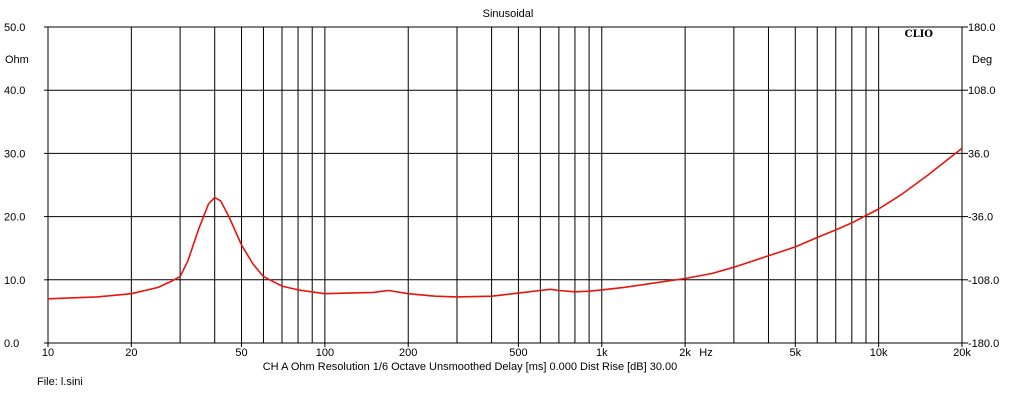  Describe the element at coordinates (602, 353) in the screenshot. I see `x-tick-label: 1k` at that location.